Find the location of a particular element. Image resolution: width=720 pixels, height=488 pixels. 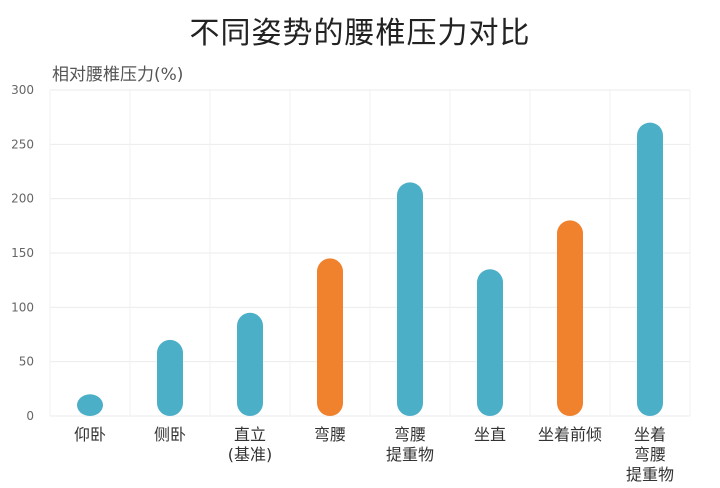

x-tick-label: 仰卧 is located at coordinates (90, 434).